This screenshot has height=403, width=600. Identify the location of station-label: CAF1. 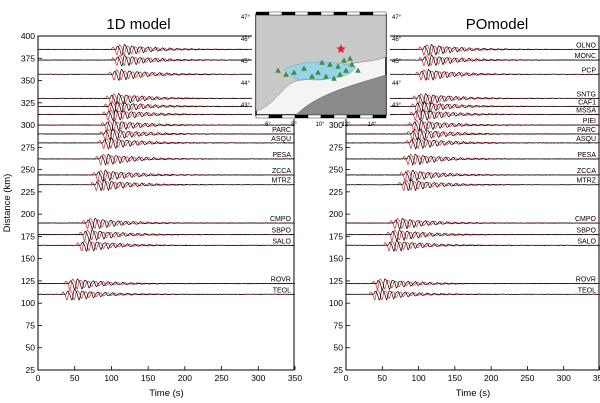
(587, 102).